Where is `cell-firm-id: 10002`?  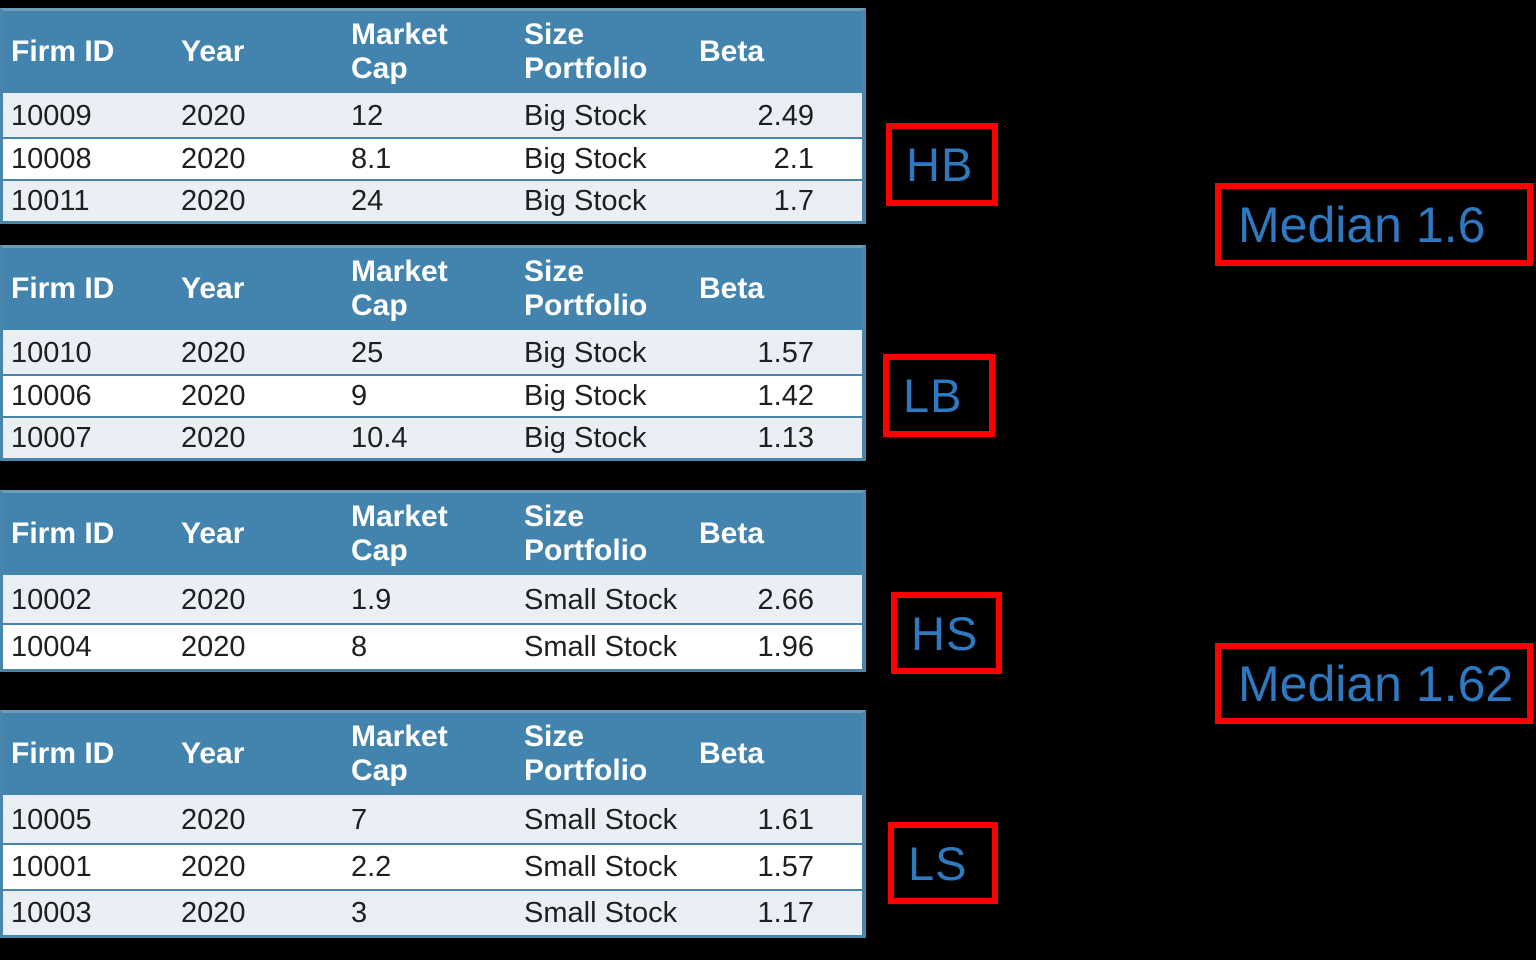 cell-firm-id: 10002 is located at coordinates (51, 599).